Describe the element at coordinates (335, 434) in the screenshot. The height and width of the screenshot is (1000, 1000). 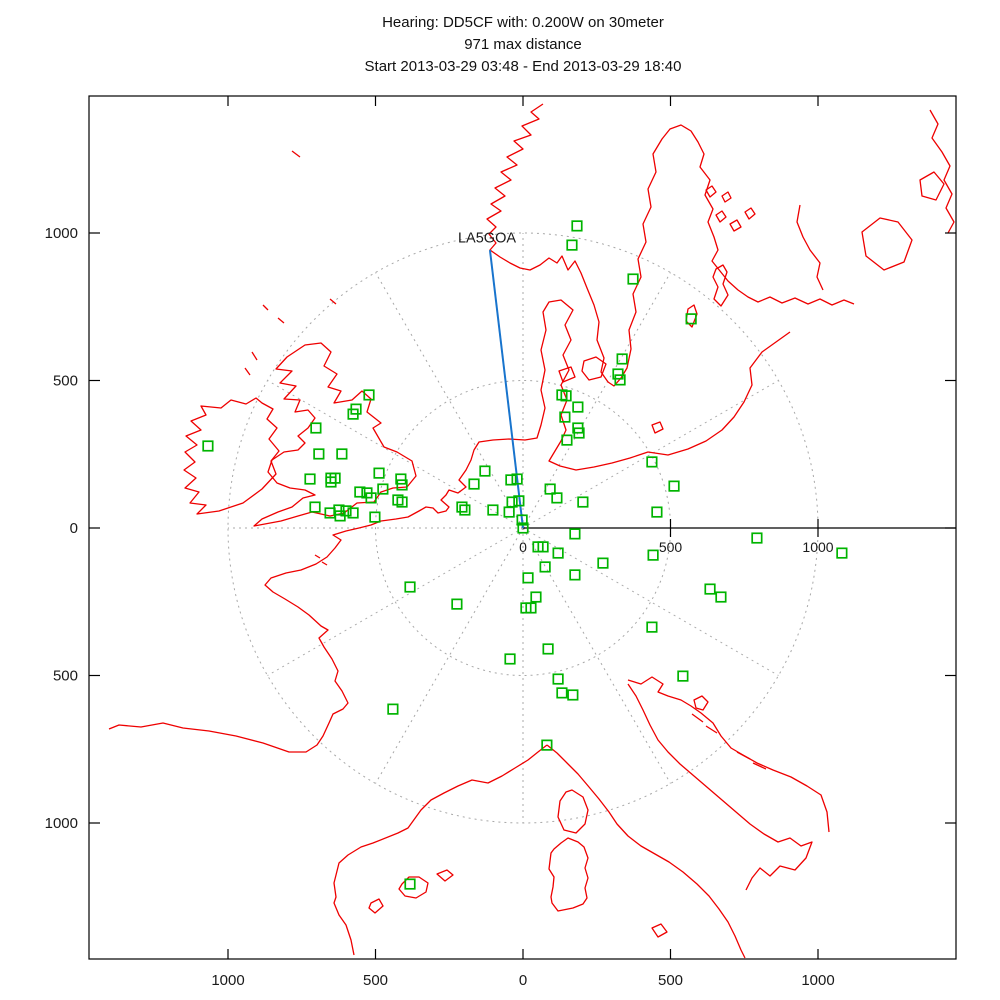
I see `coastline-great-britain` at that location.